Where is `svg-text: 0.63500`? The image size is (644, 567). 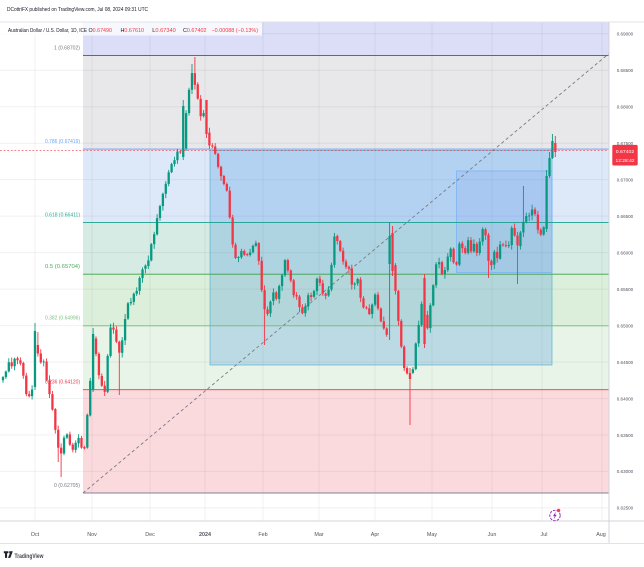
svg-text: 0.63500 is located at coordinates (625, 436).